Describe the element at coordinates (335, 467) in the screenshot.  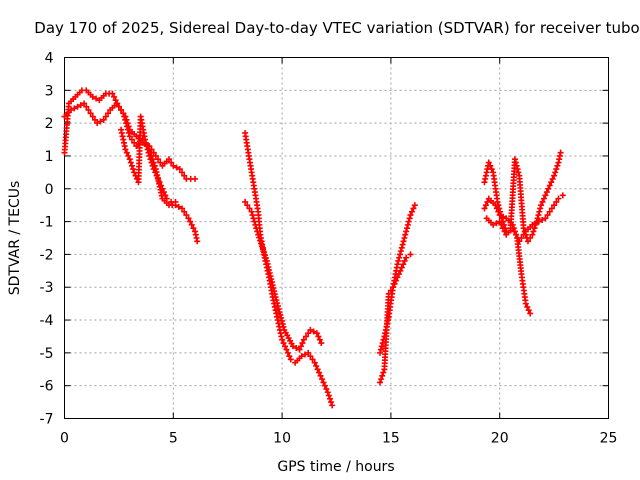
I see `x-axis-label: GPS time / hours` at that location.